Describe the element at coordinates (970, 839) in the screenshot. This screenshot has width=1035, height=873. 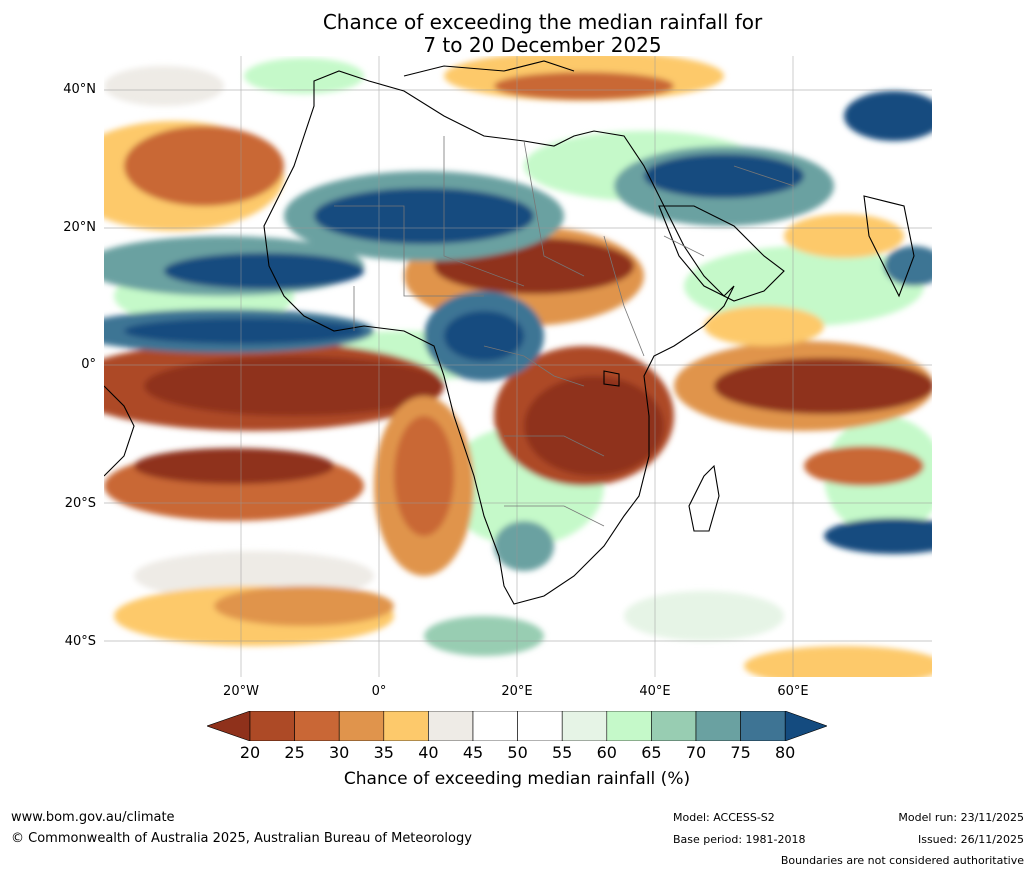
I see `footer-issued: Issued: 26/11/2025` at that location.